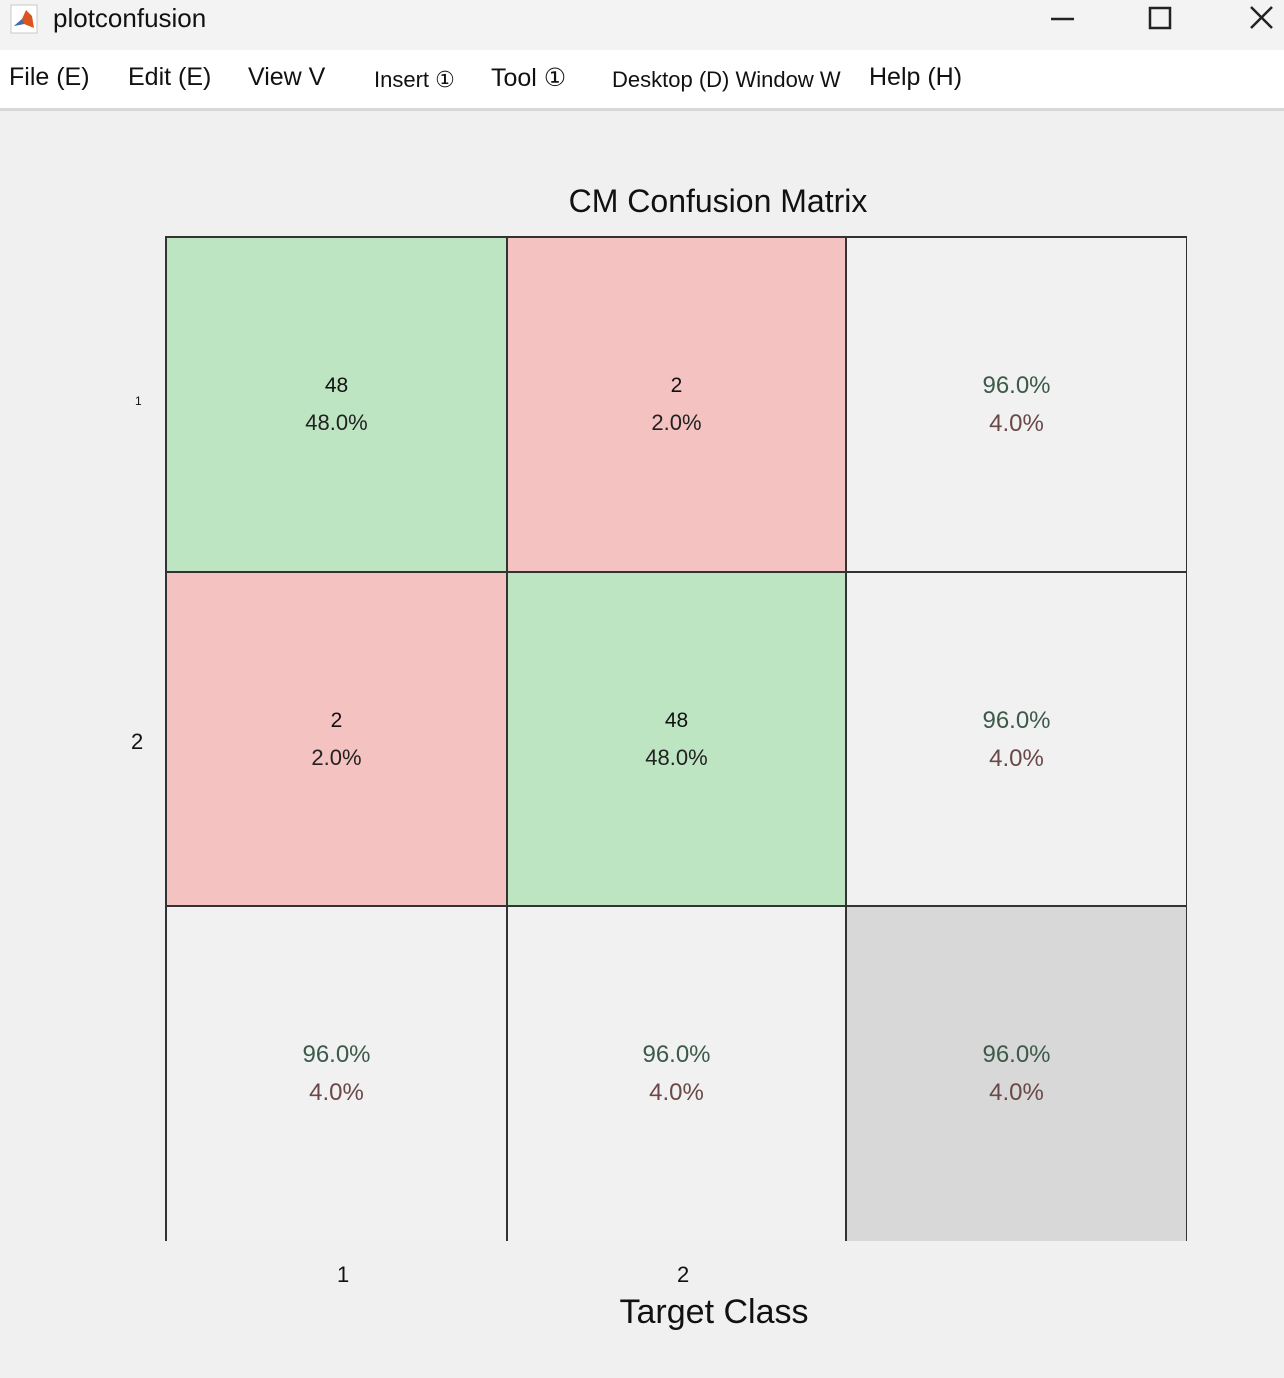 This screenshot has height=1378, width=1284. I want to click on x-tick-label-1: 1, so click(343, 1274).